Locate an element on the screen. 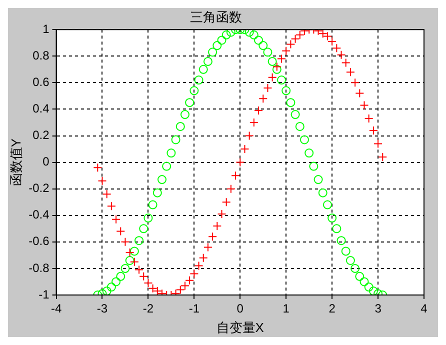 Image resolution: width=446 pixels, height=345 pixels. y-tick-label: -0.2 is located at coordinates (39, 188).